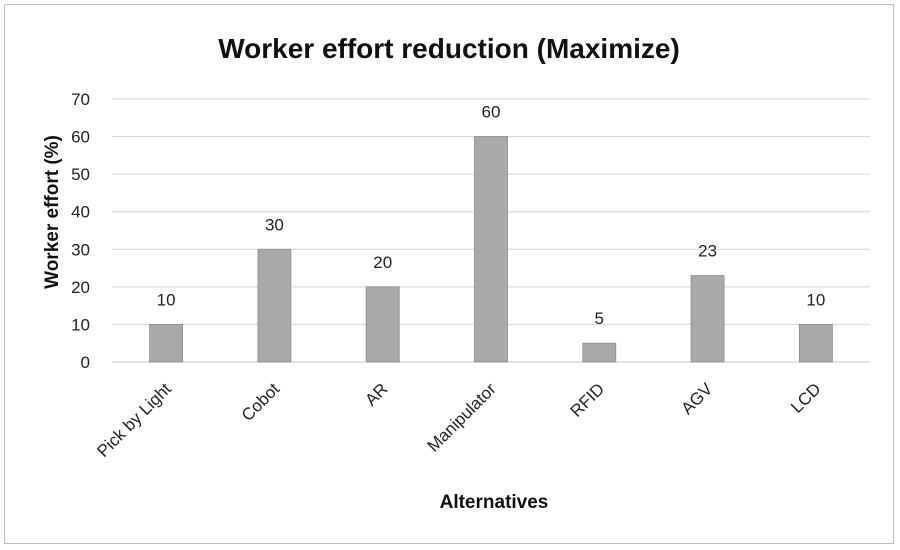 Image resolution: width=900 pixels, height=550 pixels. What do you see at coordinates (449, 48) in the screenshot?
I see `chart-title: Worker effort reduction (Maximize)` at bounding box center [449, 48].